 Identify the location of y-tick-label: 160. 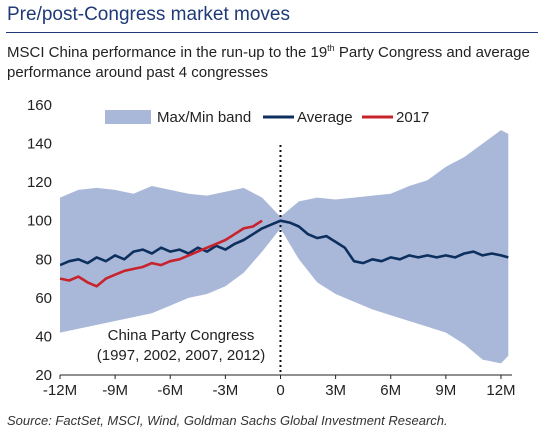
(39, 105).